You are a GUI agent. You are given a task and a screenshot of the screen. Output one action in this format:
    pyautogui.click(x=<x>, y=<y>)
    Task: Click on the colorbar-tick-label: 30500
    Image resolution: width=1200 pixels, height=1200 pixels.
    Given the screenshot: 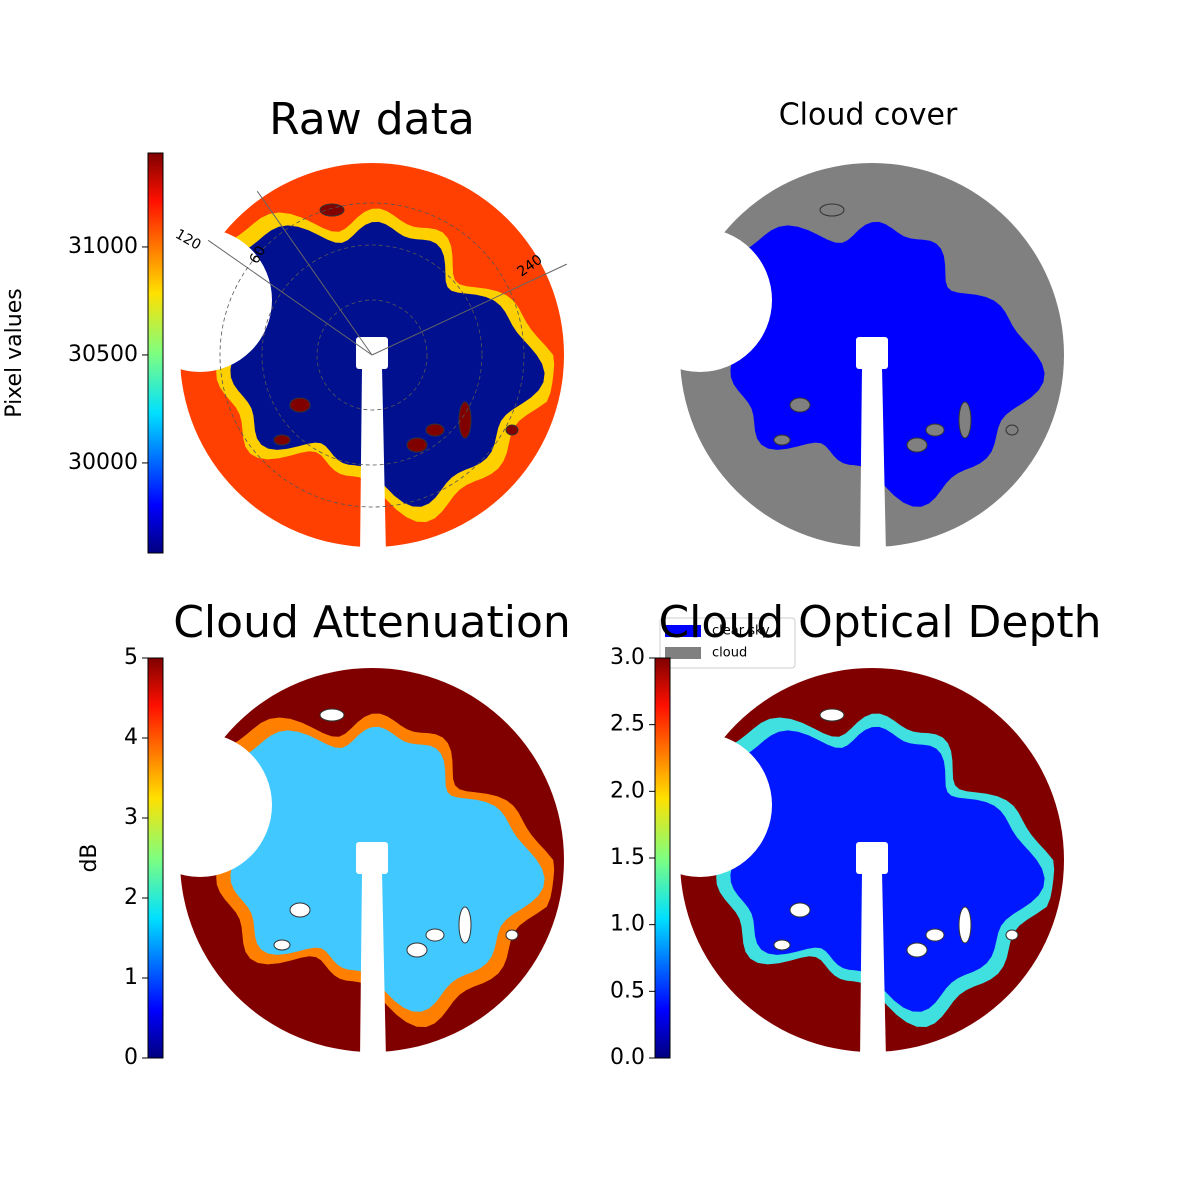 What is the action you would take?
    pyautogui.click(x=103, y=354)
    